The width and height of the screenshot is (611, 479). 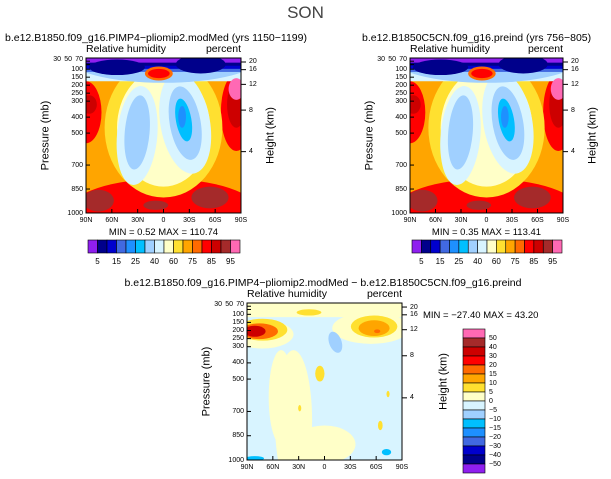 I want to click on x-tick-label: 60N, so click(x=435, y=220).